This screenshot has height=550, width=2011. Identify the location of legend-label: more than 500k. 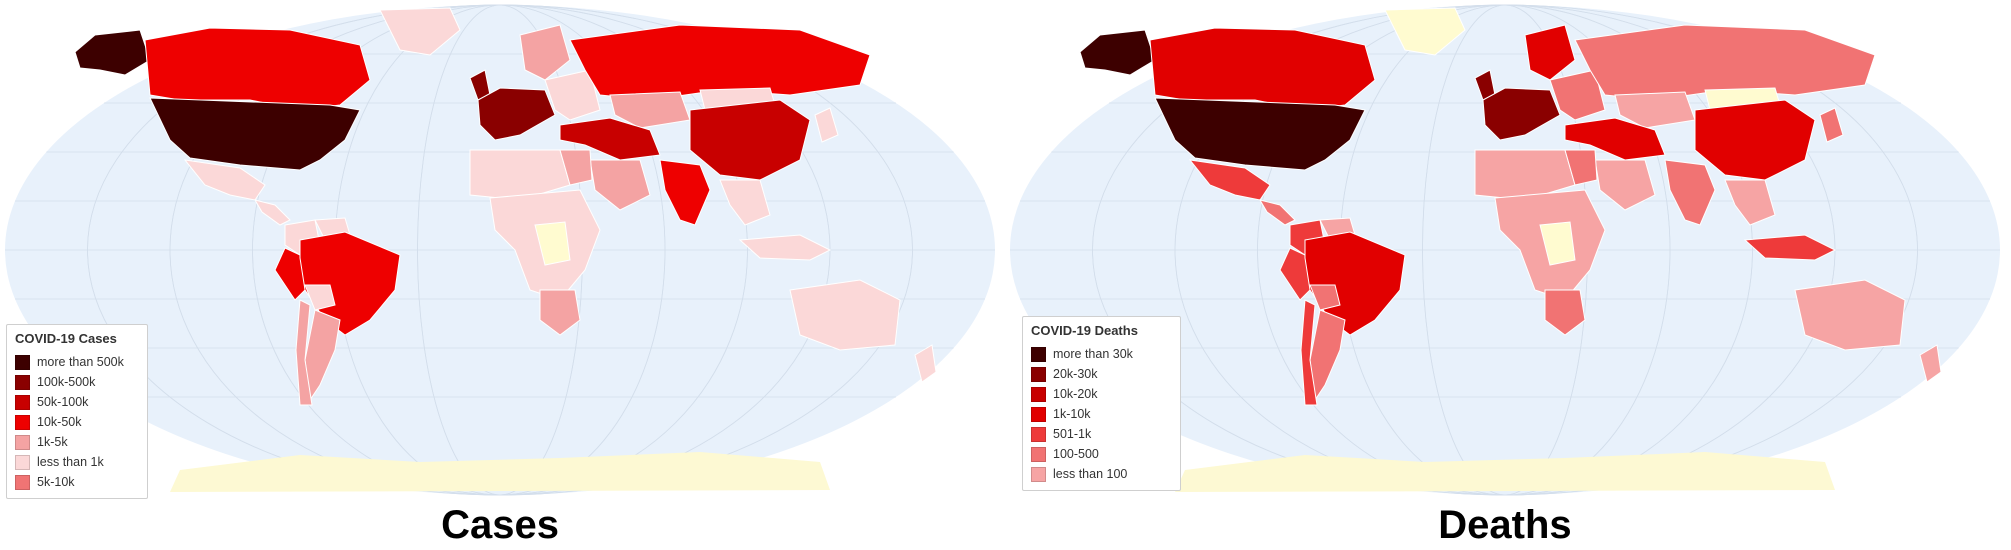
(80, 362).